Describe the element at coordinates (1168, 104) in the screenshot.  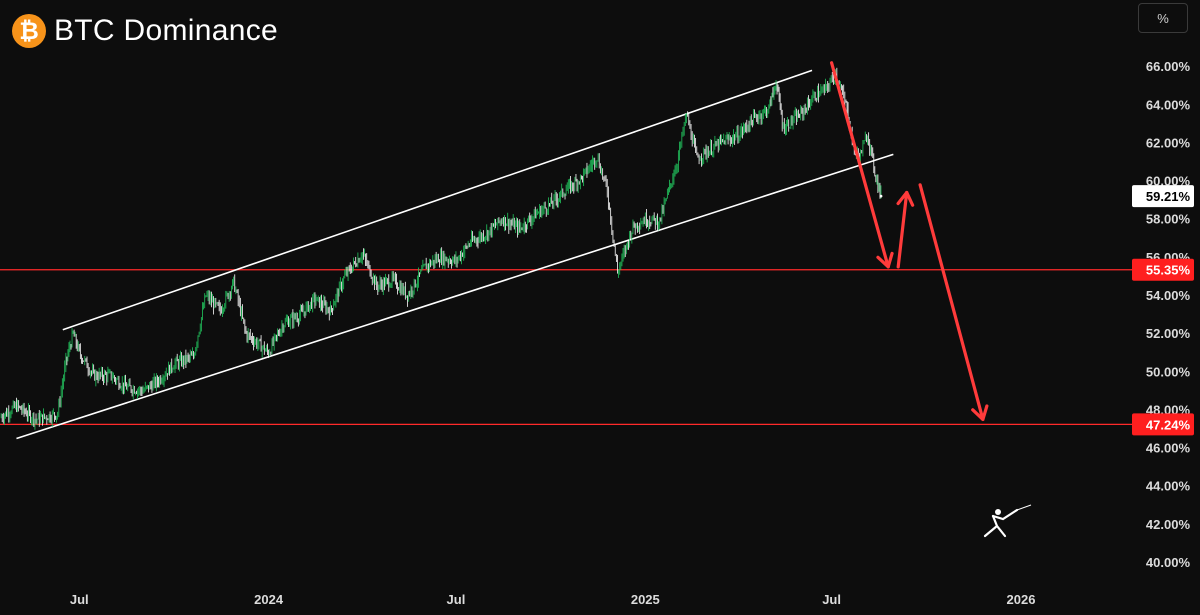
I see `y-tick-label: 64.00%` at that location.